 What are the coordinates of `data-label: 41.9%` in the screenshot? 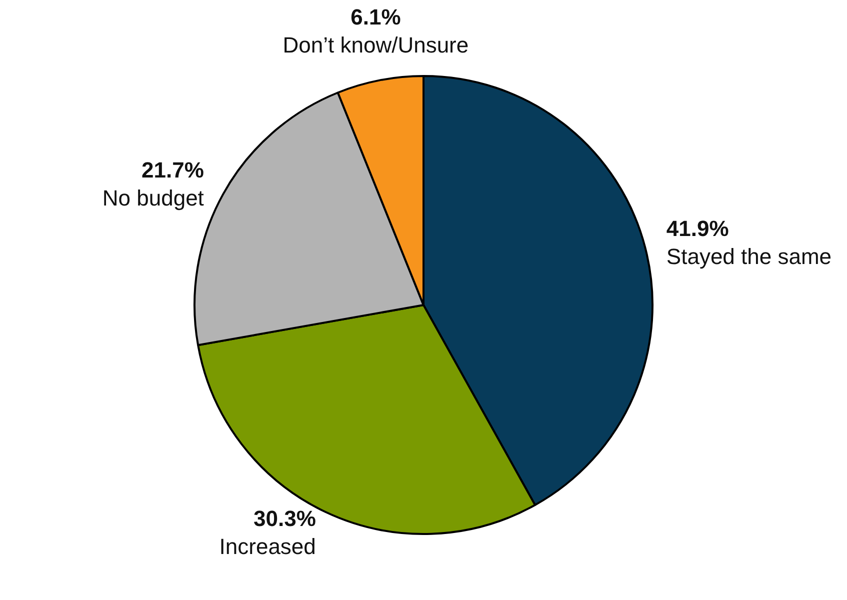 It's located at (697, 228).